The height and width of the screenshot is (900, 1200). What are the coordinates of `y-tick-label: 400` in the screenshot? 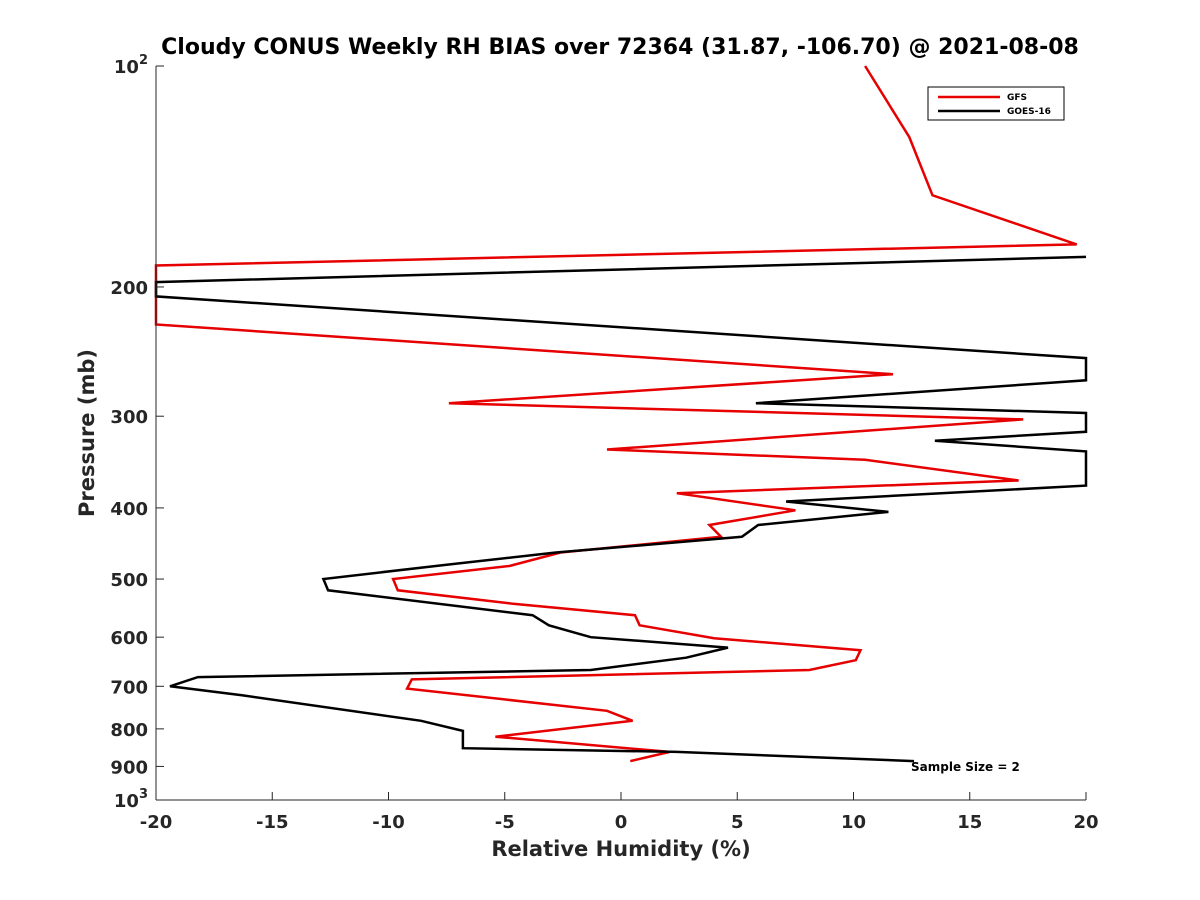 It's located at (129, 509).